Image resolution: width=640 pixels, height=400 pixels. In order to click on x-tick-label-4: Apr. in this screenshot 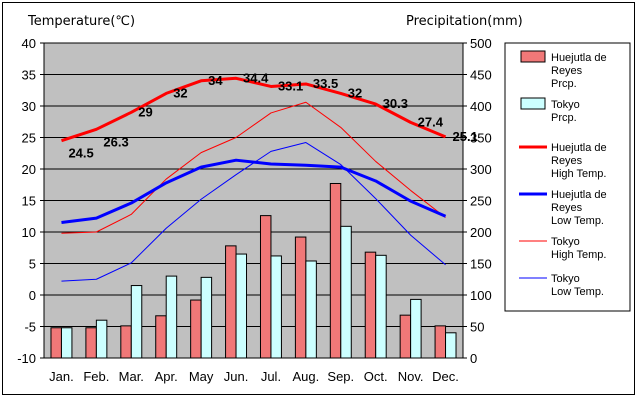, I will do `click(166, 376)`.